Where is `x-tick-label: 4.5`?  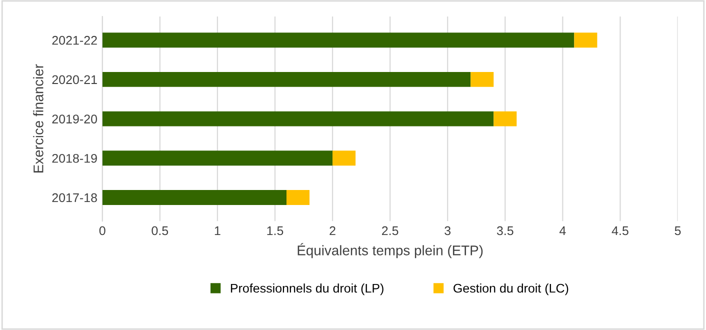
x-tick-label: 4.5 is located at coordinates (620, 231).